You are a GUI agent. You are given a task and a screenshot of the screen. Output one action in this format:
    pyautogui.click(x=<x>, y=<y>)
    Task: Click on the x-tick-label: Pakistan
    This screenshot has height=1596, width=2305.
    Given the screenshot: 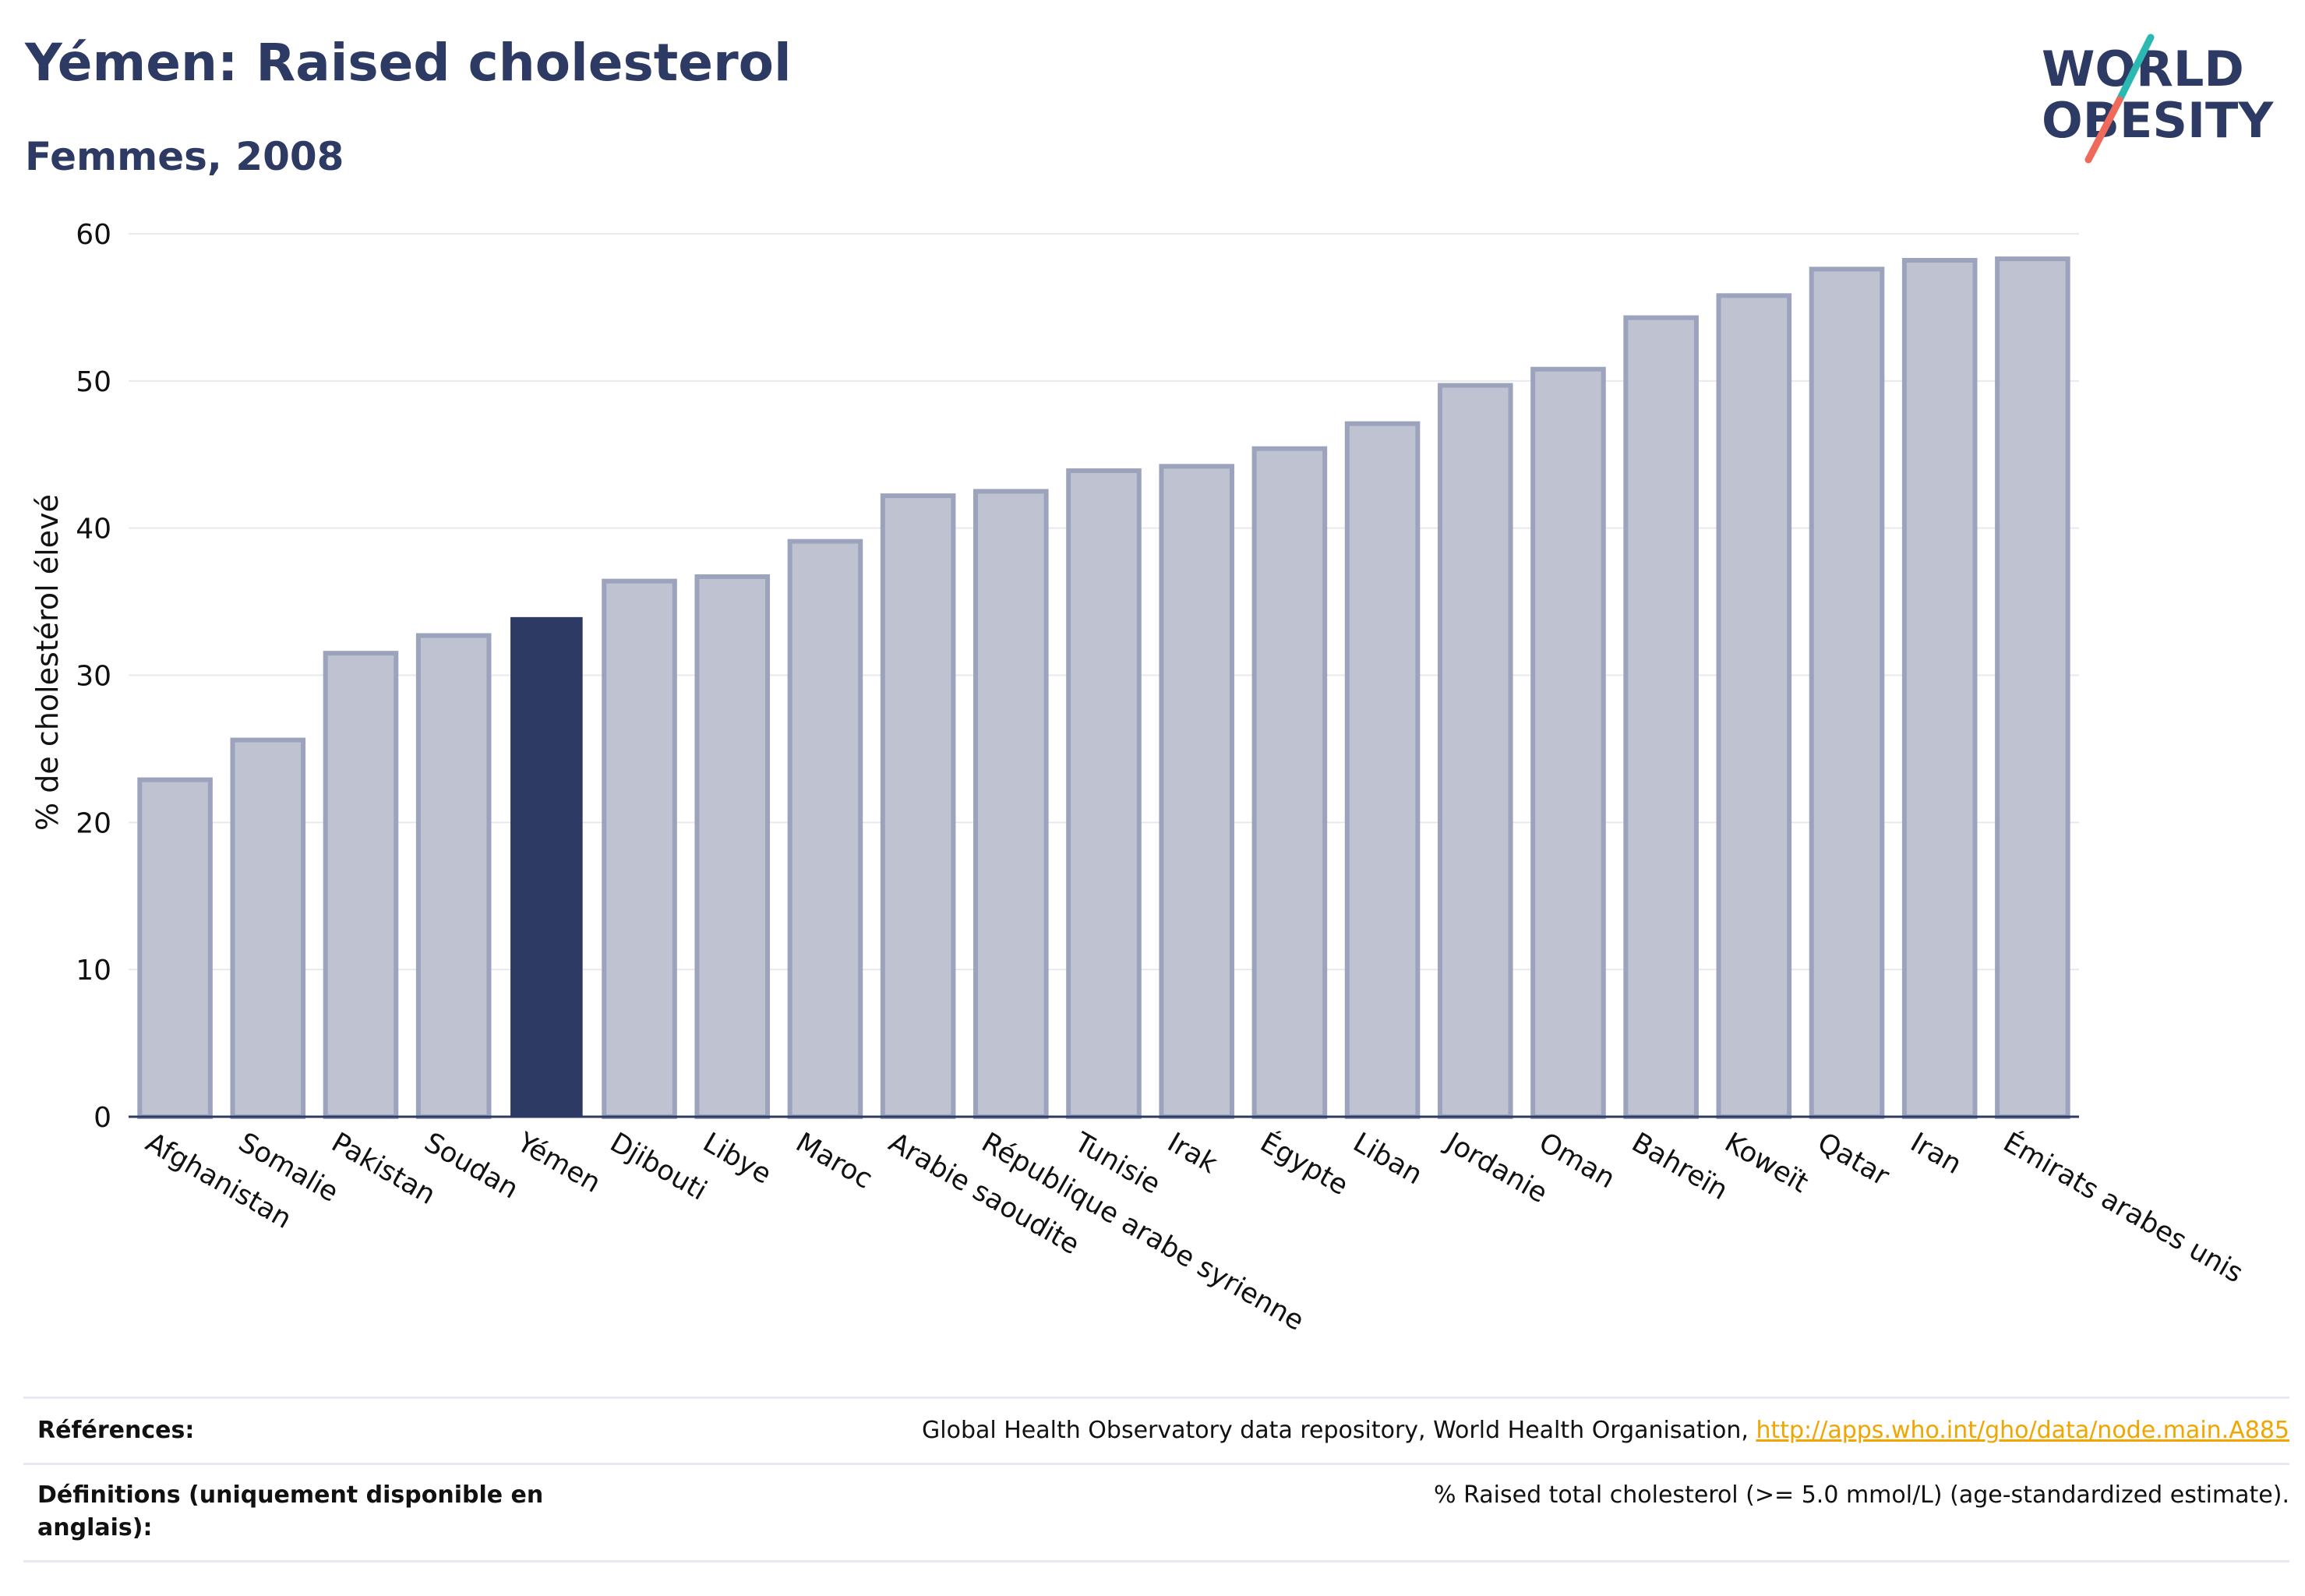 What is the action you would take?
    pyautogui.click(x=383, y=1169)
    